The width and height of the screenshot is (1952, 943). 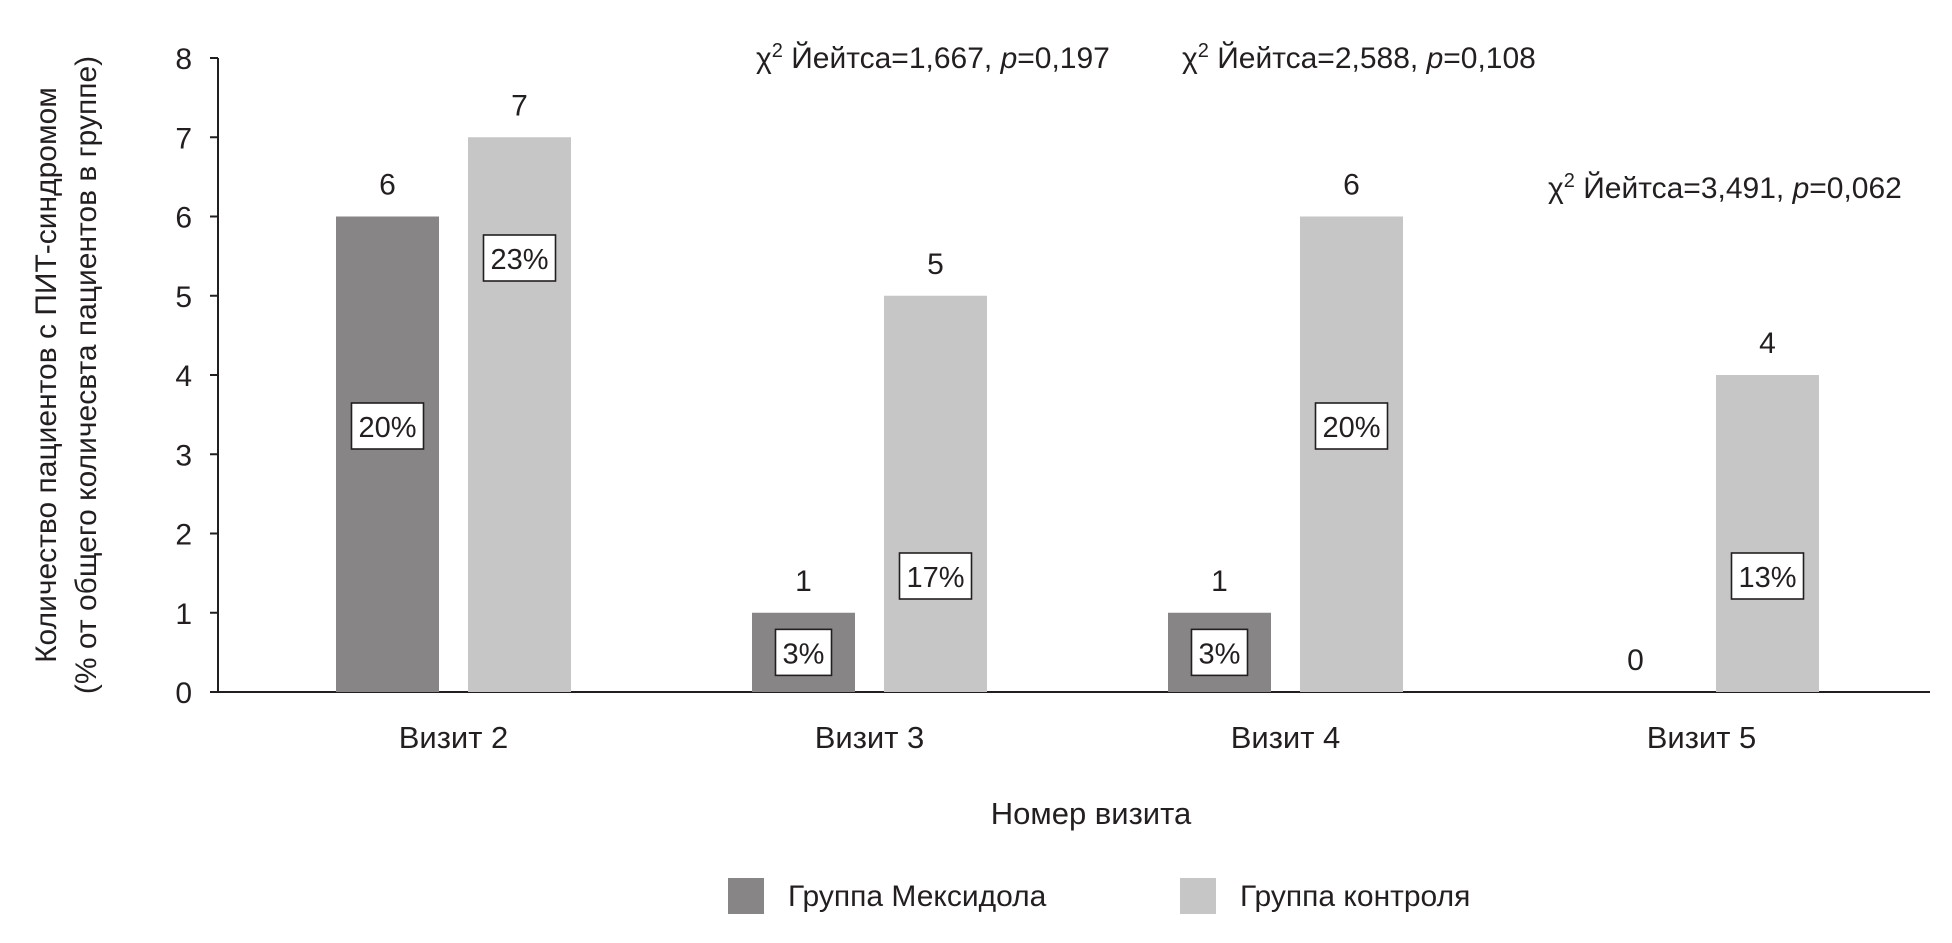 What do you see at coordinates (1855, 188) in the screenshot?
I see `annotation-p-value: =0,062` at bounding box center [1855, 188].